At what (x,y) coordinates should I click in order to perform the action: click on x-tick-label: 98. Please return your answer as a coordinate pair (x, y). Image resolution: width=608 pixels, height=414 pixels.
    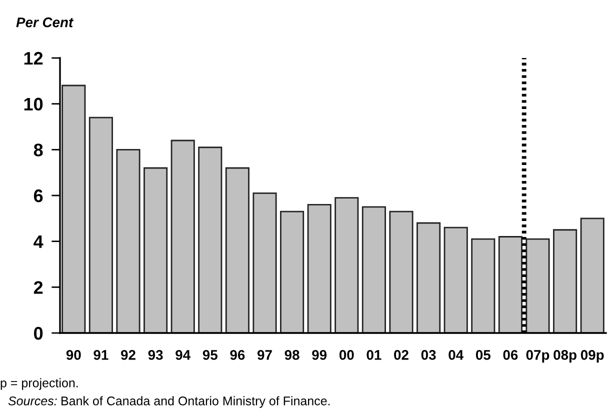
    Looking at the image, I should click on (292, 355).